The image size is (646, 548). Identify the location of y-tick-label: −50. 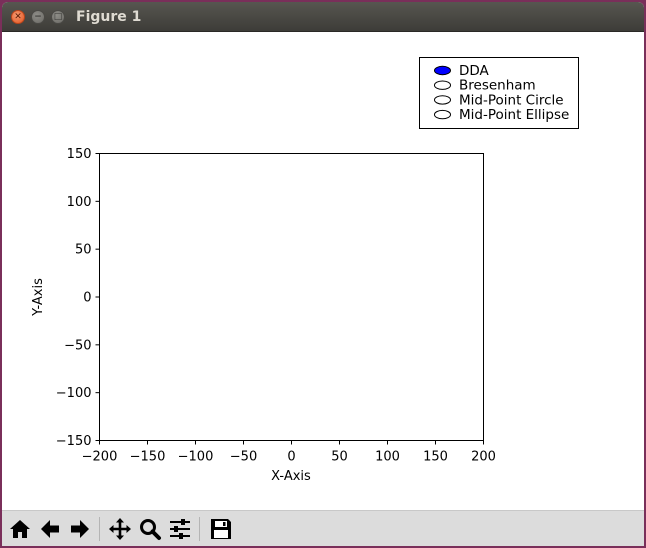
(77, 345).